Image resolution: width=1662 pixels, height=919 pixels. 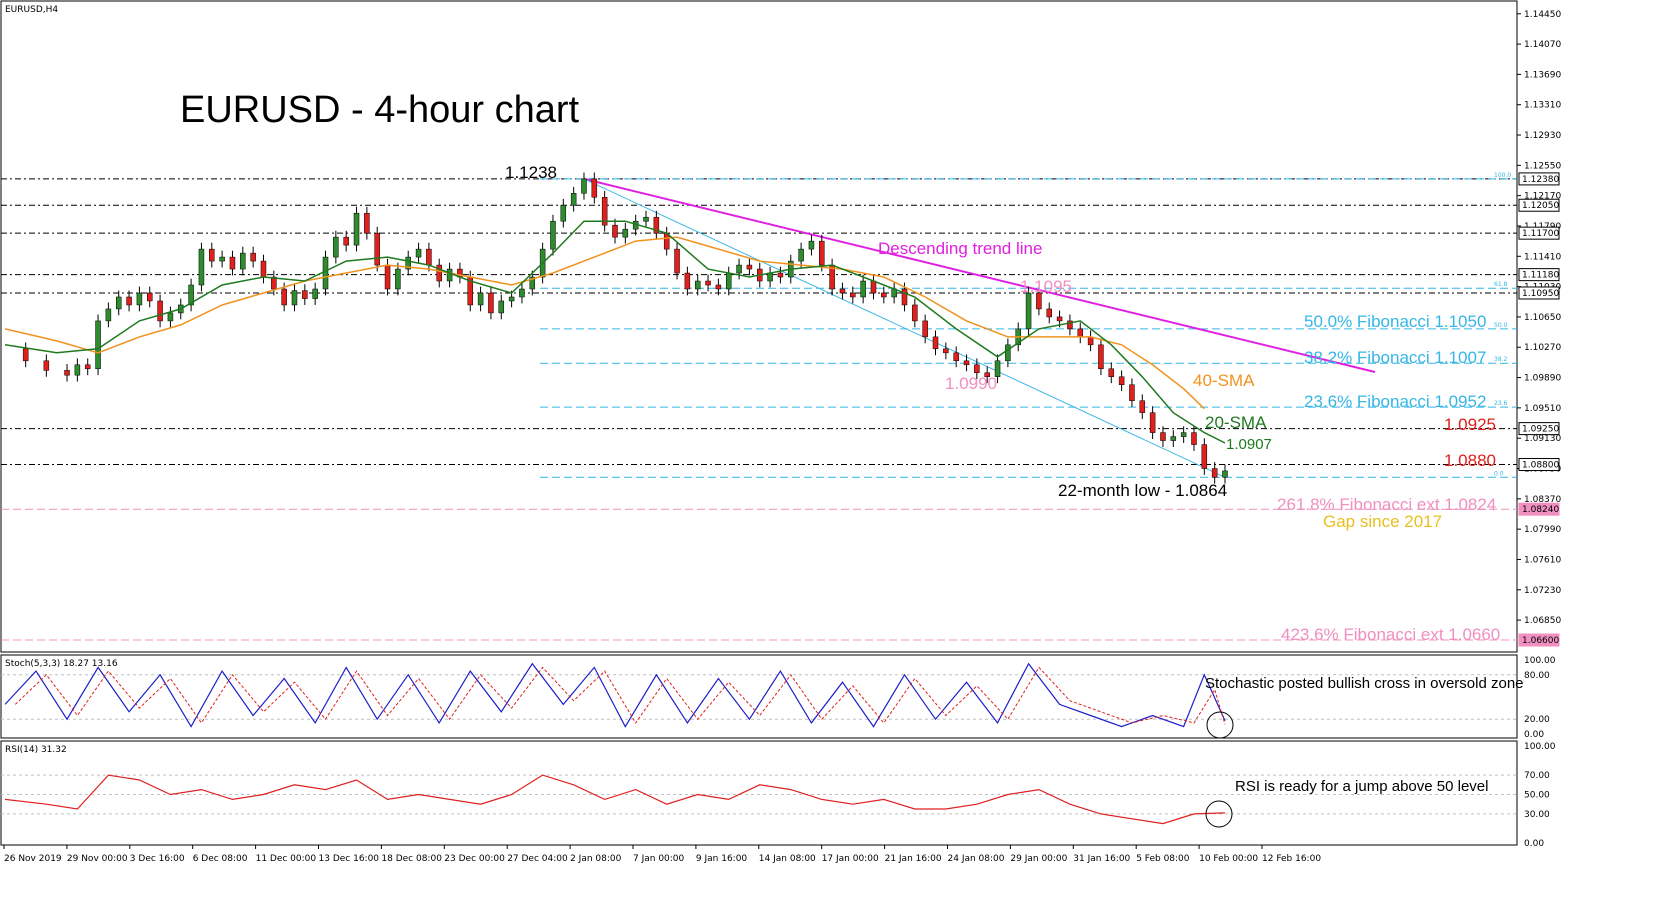 What do you see at coordinates (1502, 175) in the screenshot?
I see `fib-tag-0: 100.0` at bounding box center [1502, 175].